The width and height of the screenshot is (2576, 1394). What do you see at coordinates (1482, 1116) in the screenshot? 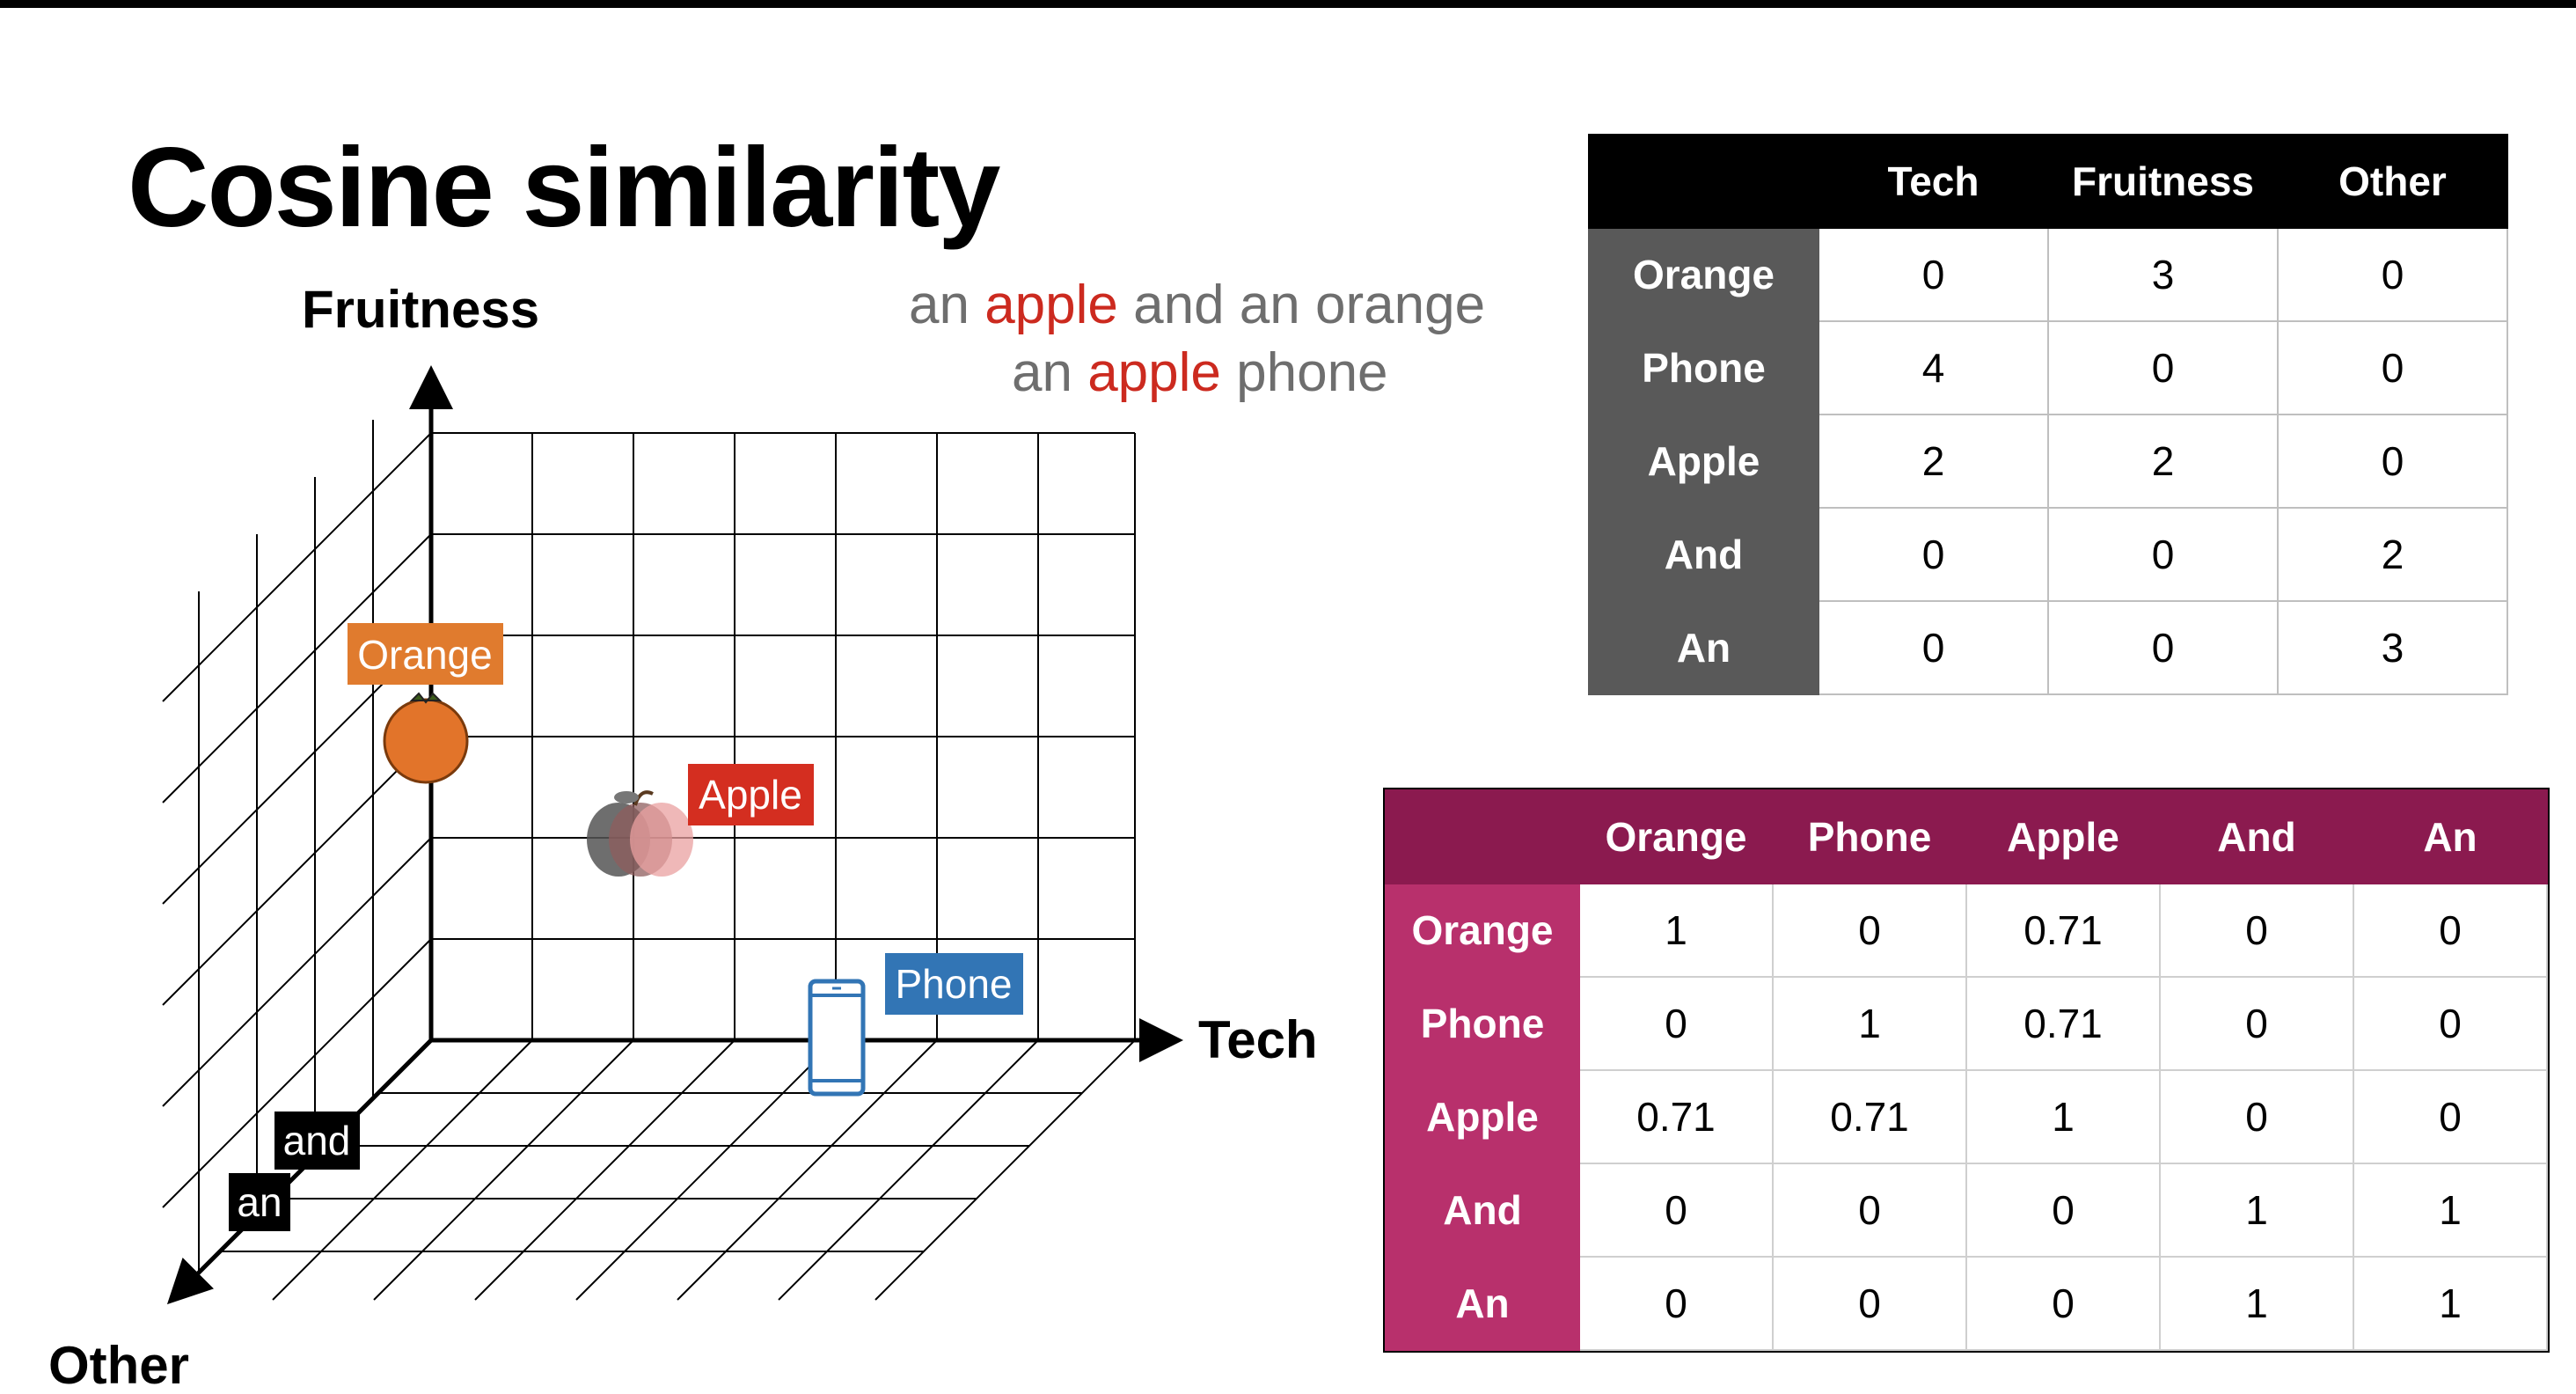
I see `sim-row-label: Apple` at bounding box center [1482, 1116].